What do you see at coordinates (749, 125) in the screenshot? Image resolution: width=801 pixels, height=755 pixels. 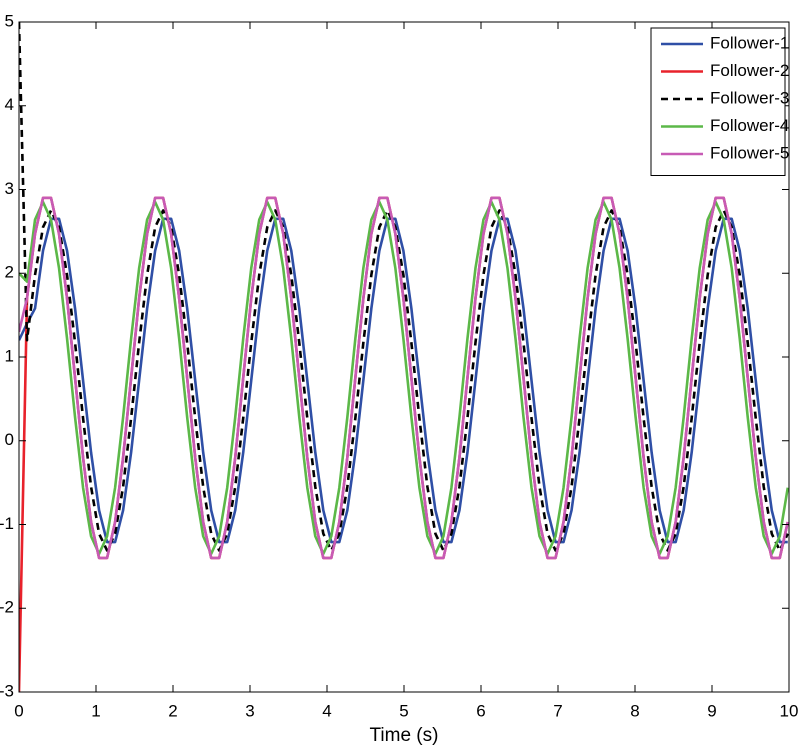 I see `legend-label: Follower-4` at bounding box center [749, 125].